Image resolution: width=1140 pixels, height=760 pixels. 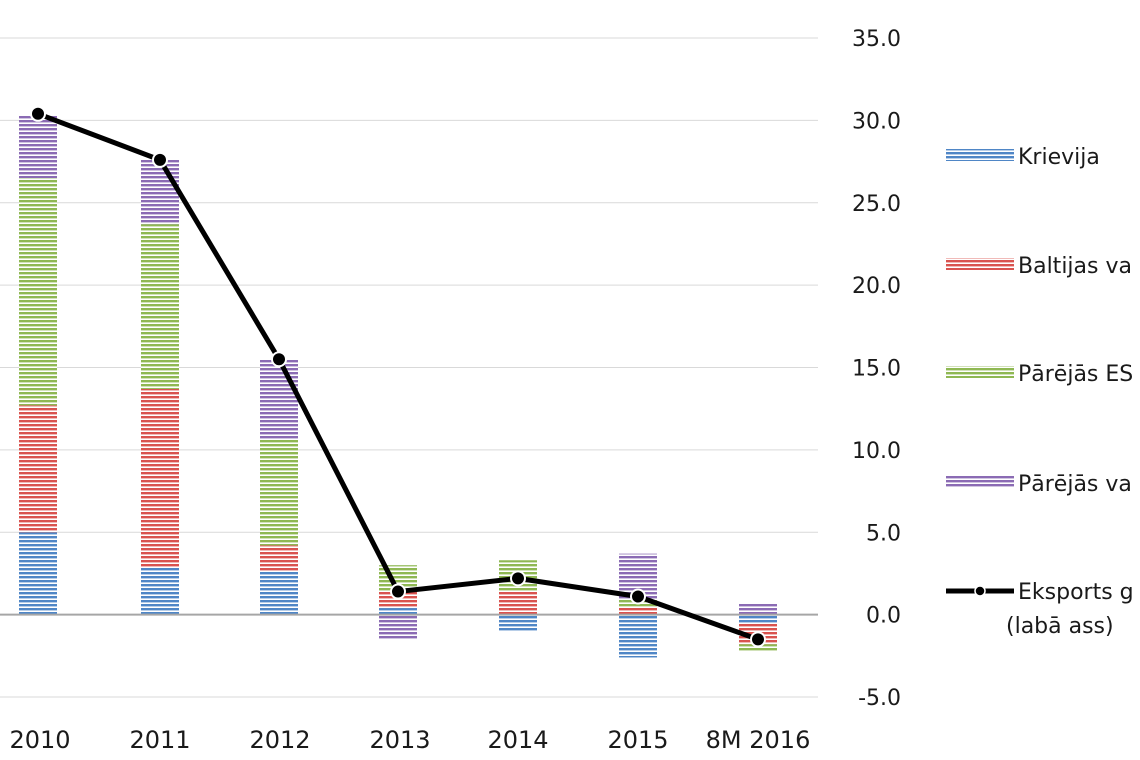 I want to click on y-tick-label: 30.0, so click(x=876, y=121).